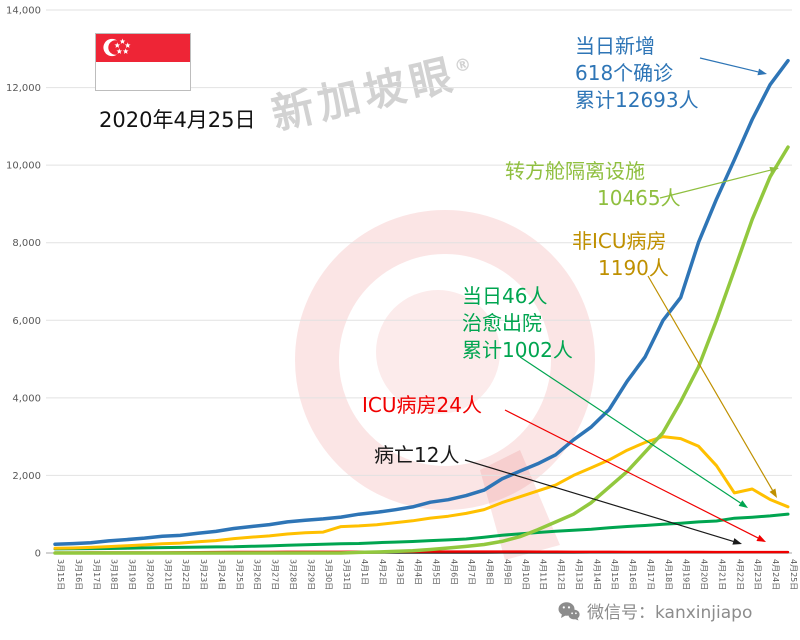 This screenshot has height=640, width=800. I want to click on svg-text: 4月9日, so click(507, 572).